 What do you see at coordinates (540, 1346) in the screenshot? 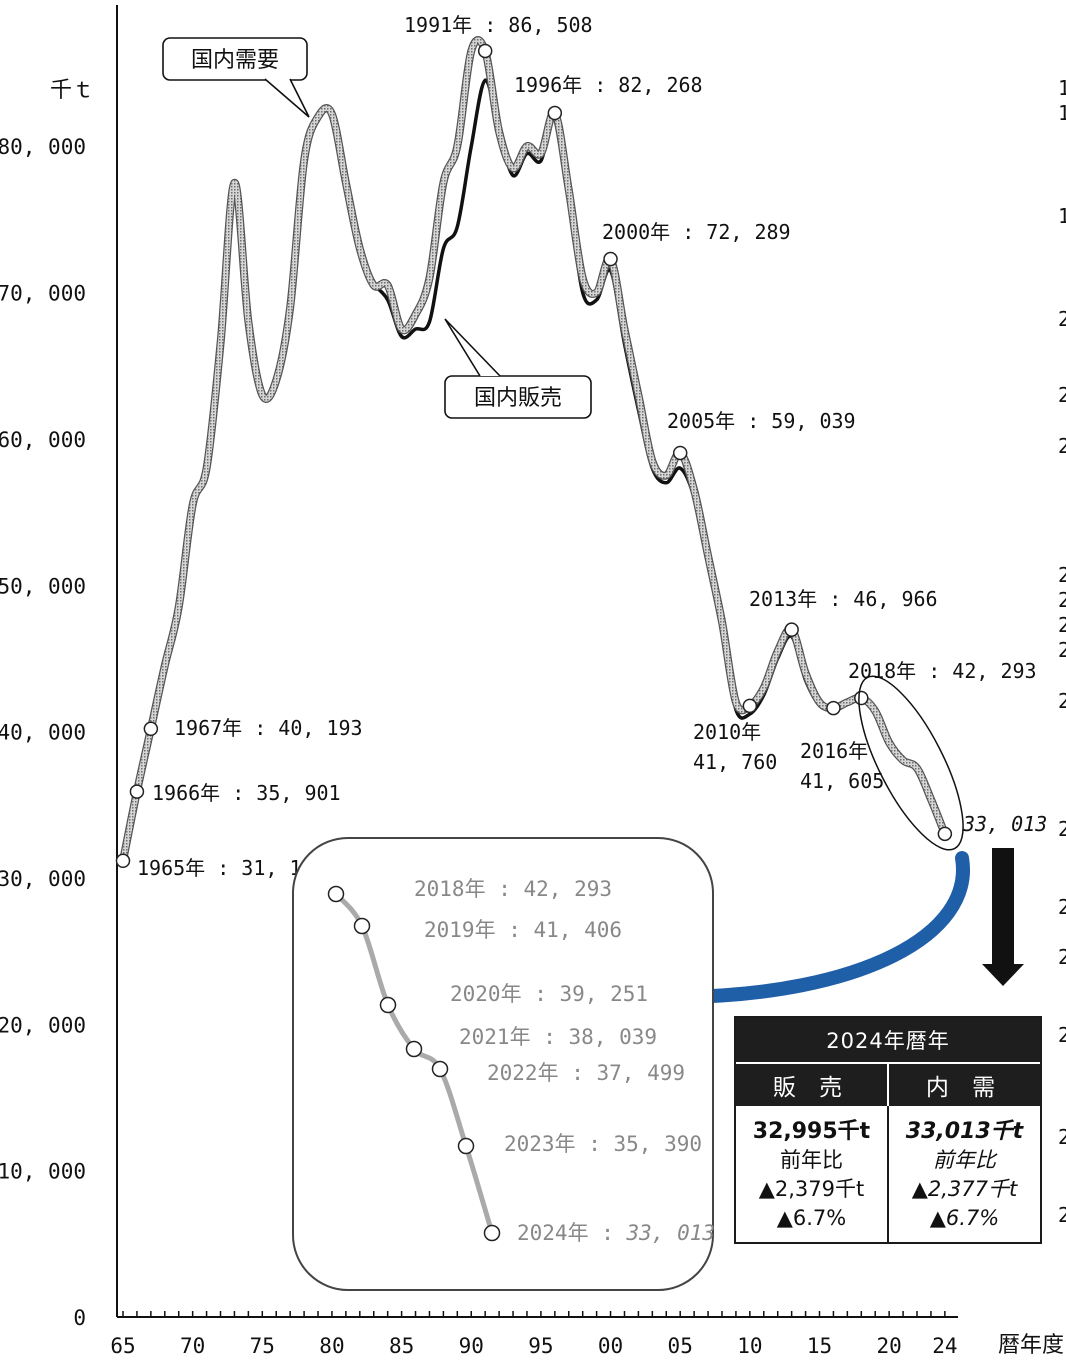
I see `x-tick-label: 95` at bounding box center [540, 1346].